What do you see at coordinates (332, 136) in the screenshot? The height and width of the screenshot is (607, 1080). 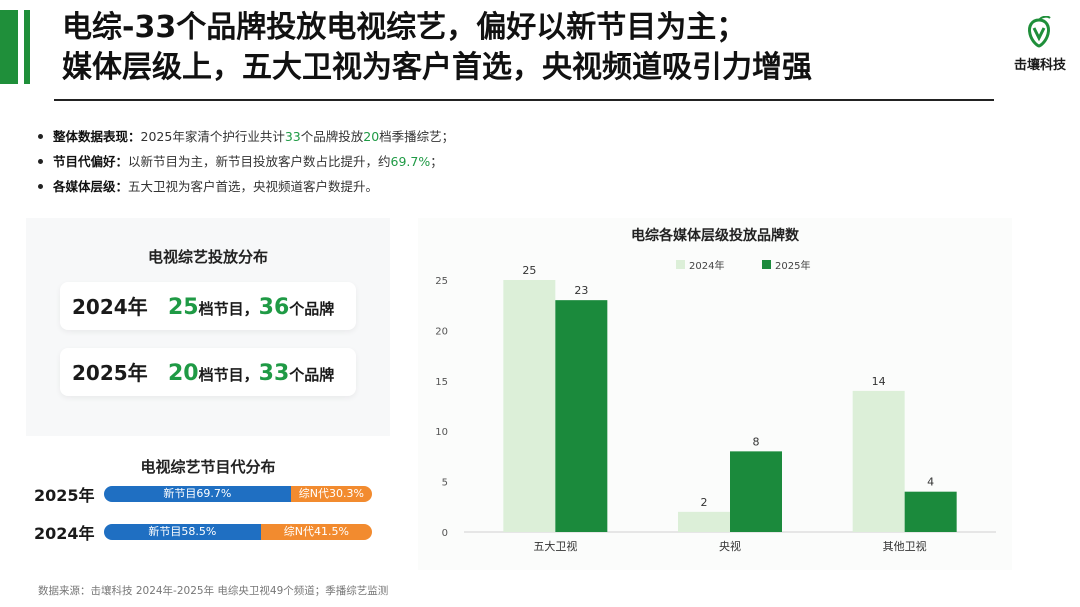 I see `bullet-text: 个品牌投放` at bounding box center [332, 136].